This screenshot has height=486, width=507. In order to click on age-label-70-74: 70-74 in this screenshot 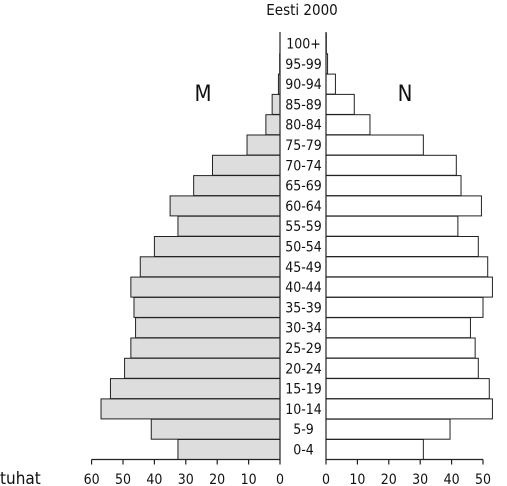, I will do `click(303, 166)`.